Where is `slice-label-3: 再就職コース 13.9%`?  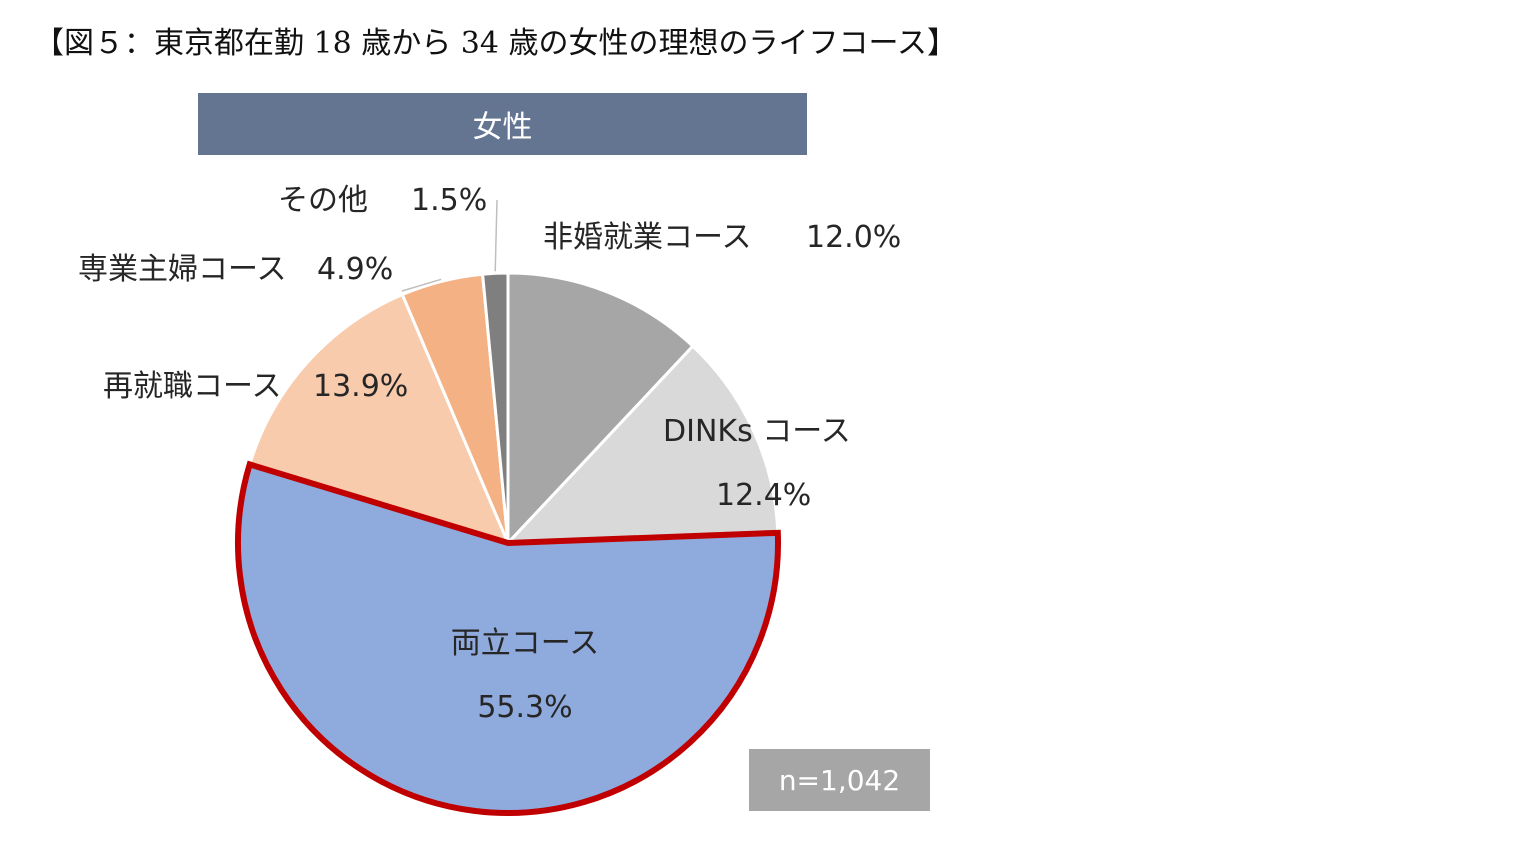
slice-label-3: 再就職コース 13.9% is located at coordinates (255, 386).